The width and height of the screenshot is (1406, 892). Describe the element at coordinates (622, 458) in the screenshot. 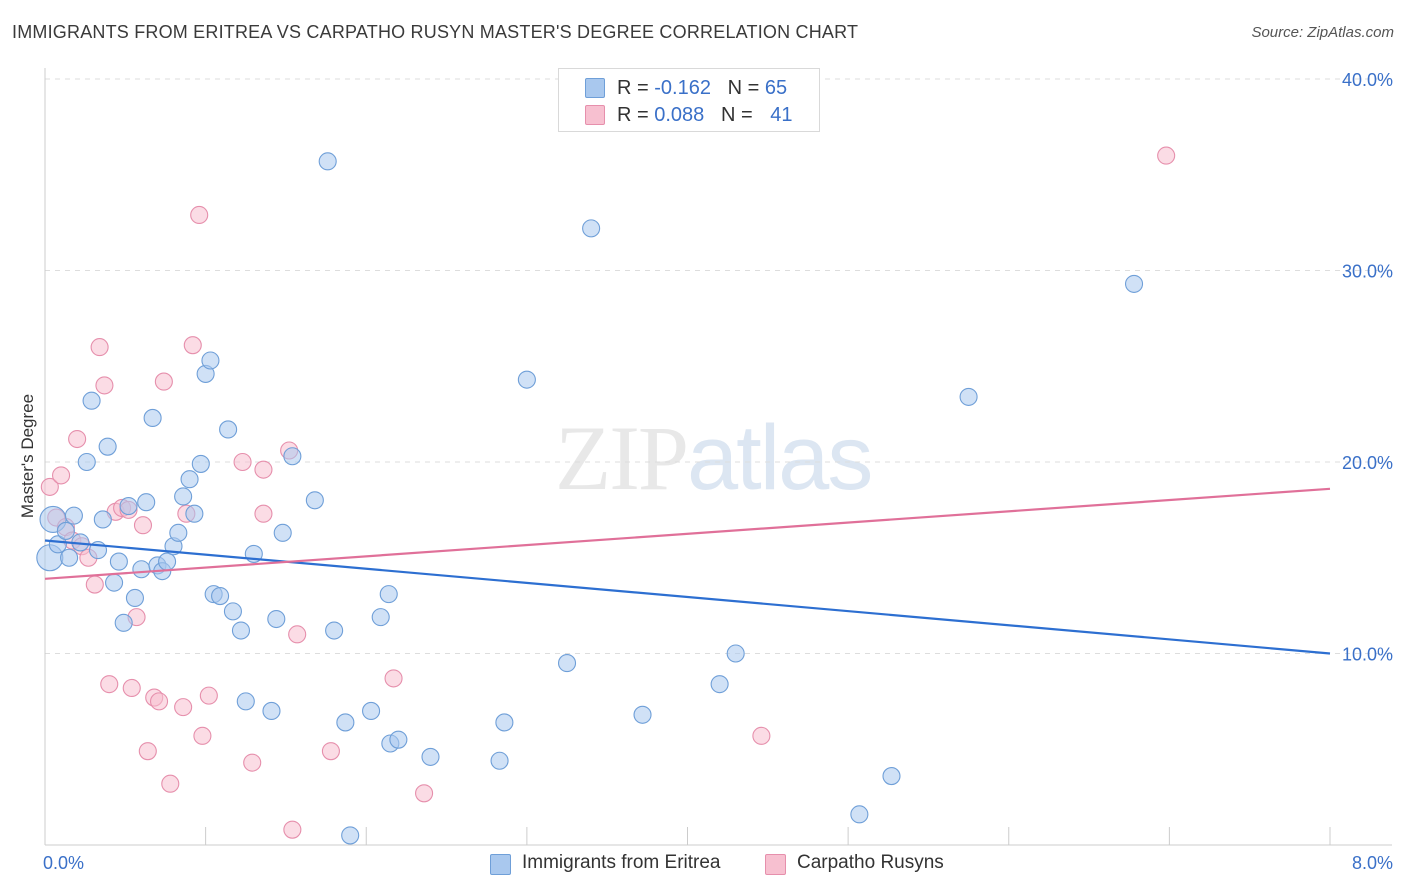

I see `watermark-zip: ZIP` at that location.